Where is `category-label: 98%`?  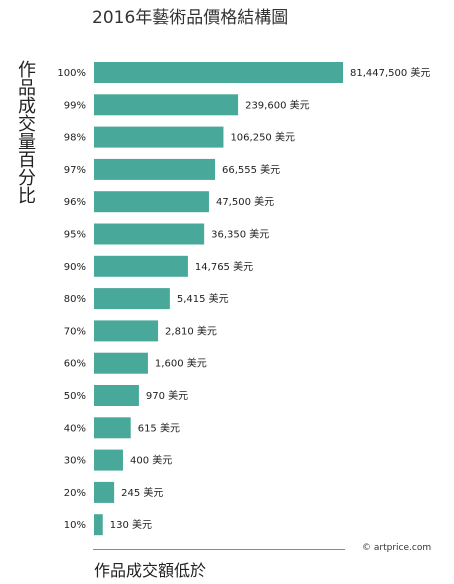 category-label: 98% is located at coordinates (75, 138).